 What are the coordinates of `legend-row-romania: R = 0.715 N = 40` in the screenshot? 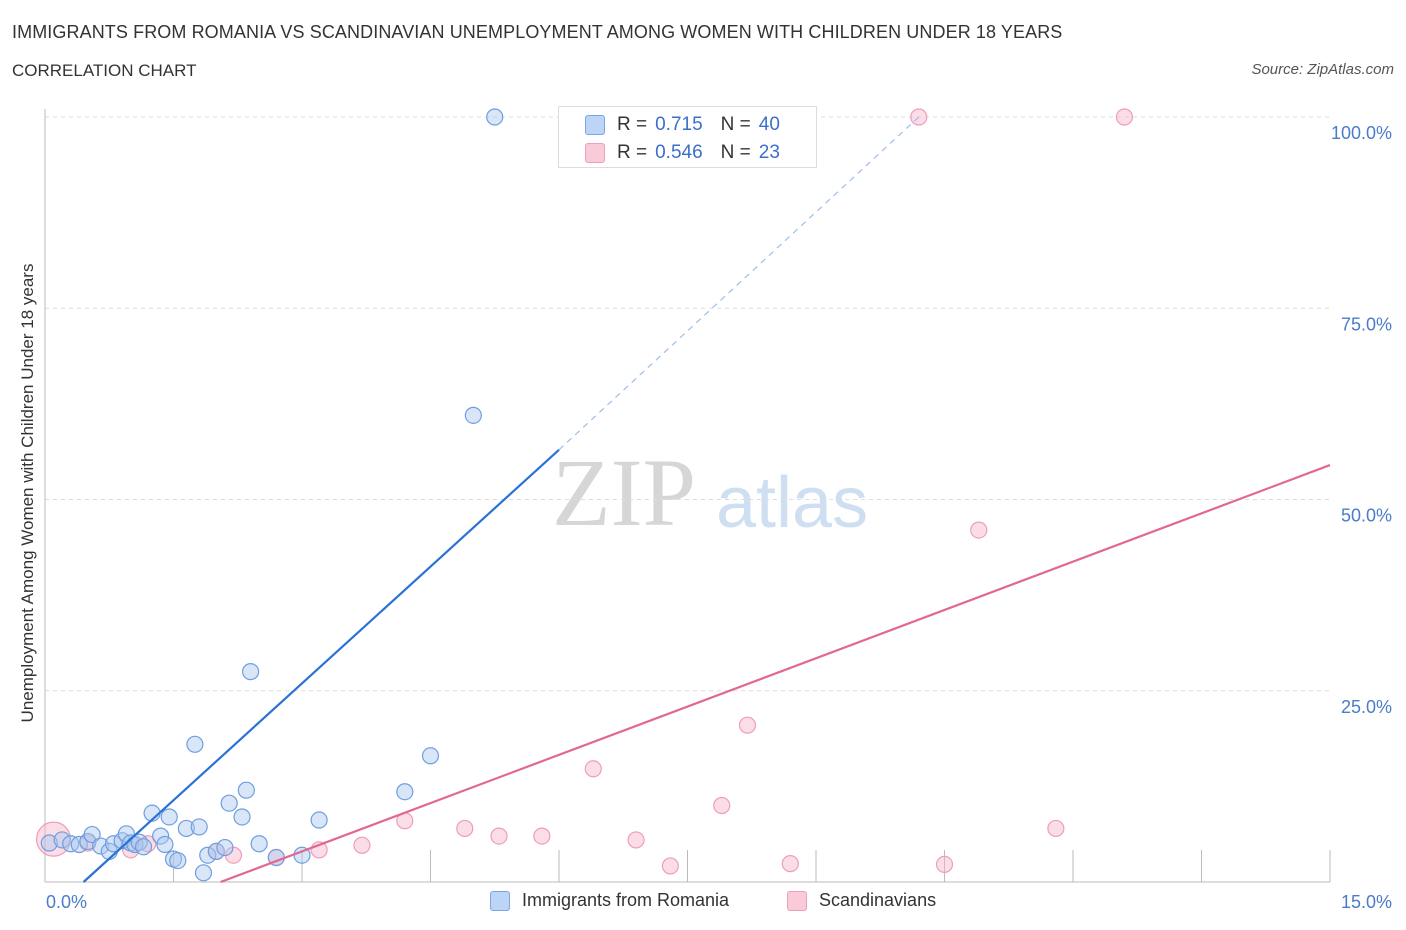 It's located at (682, 125).